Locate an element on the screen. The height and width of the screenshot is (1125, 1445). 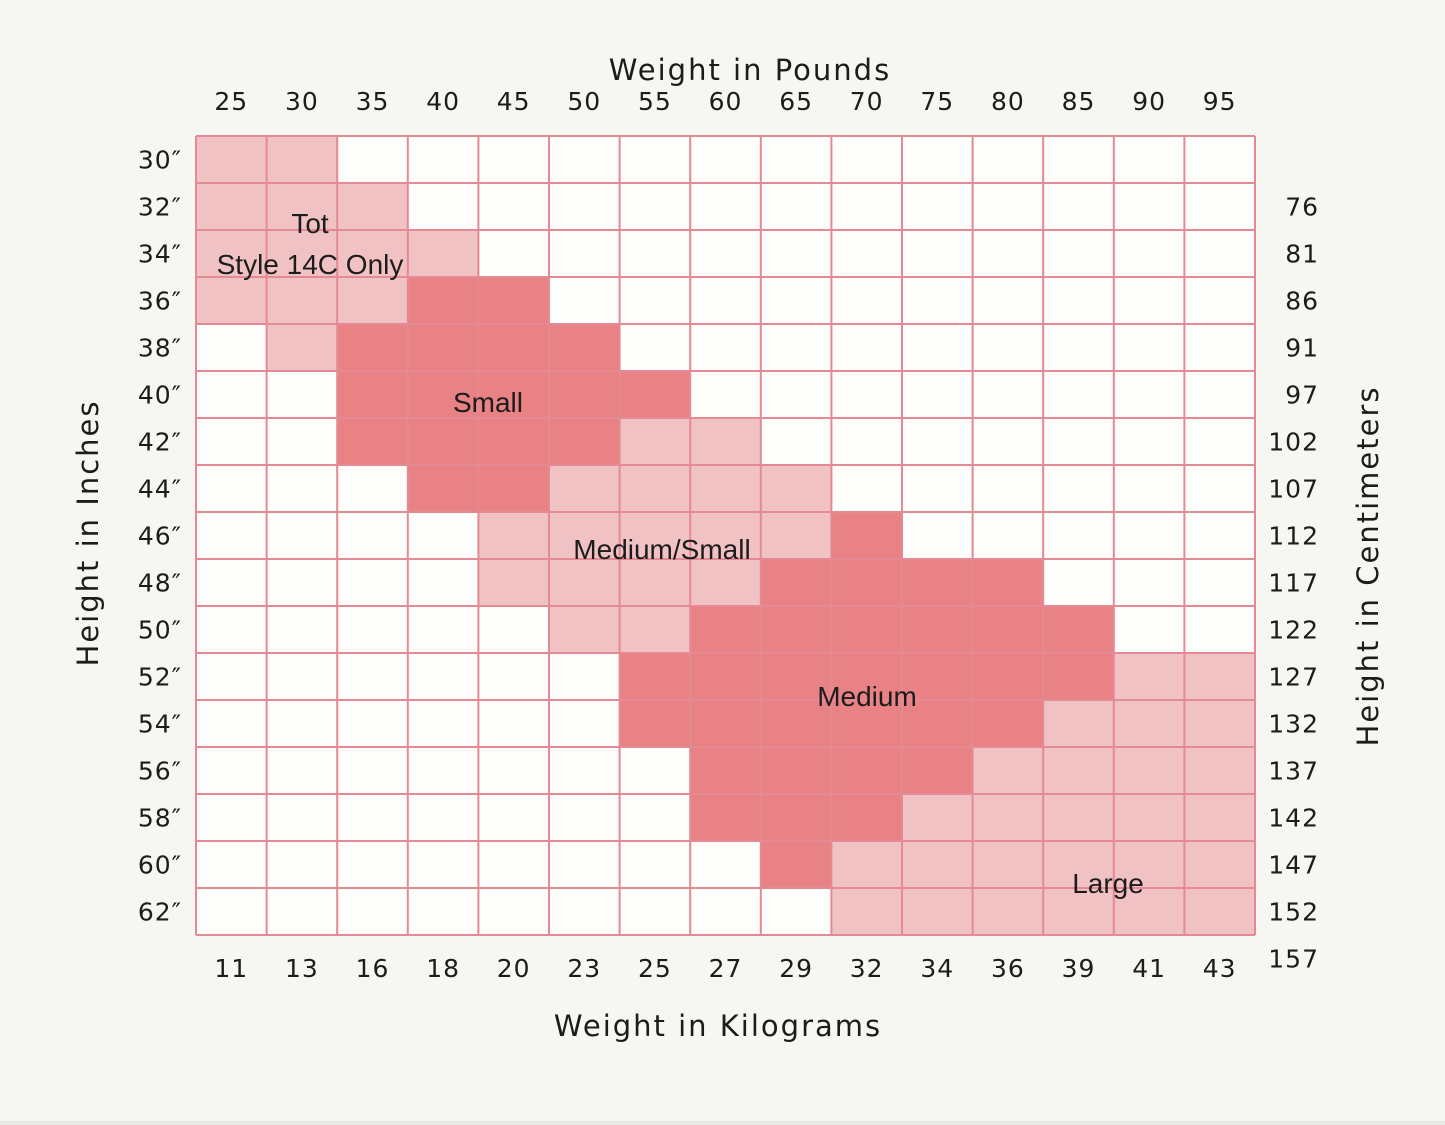
x-bottom-tick-label: 13 is located at coordinates (302, 968).